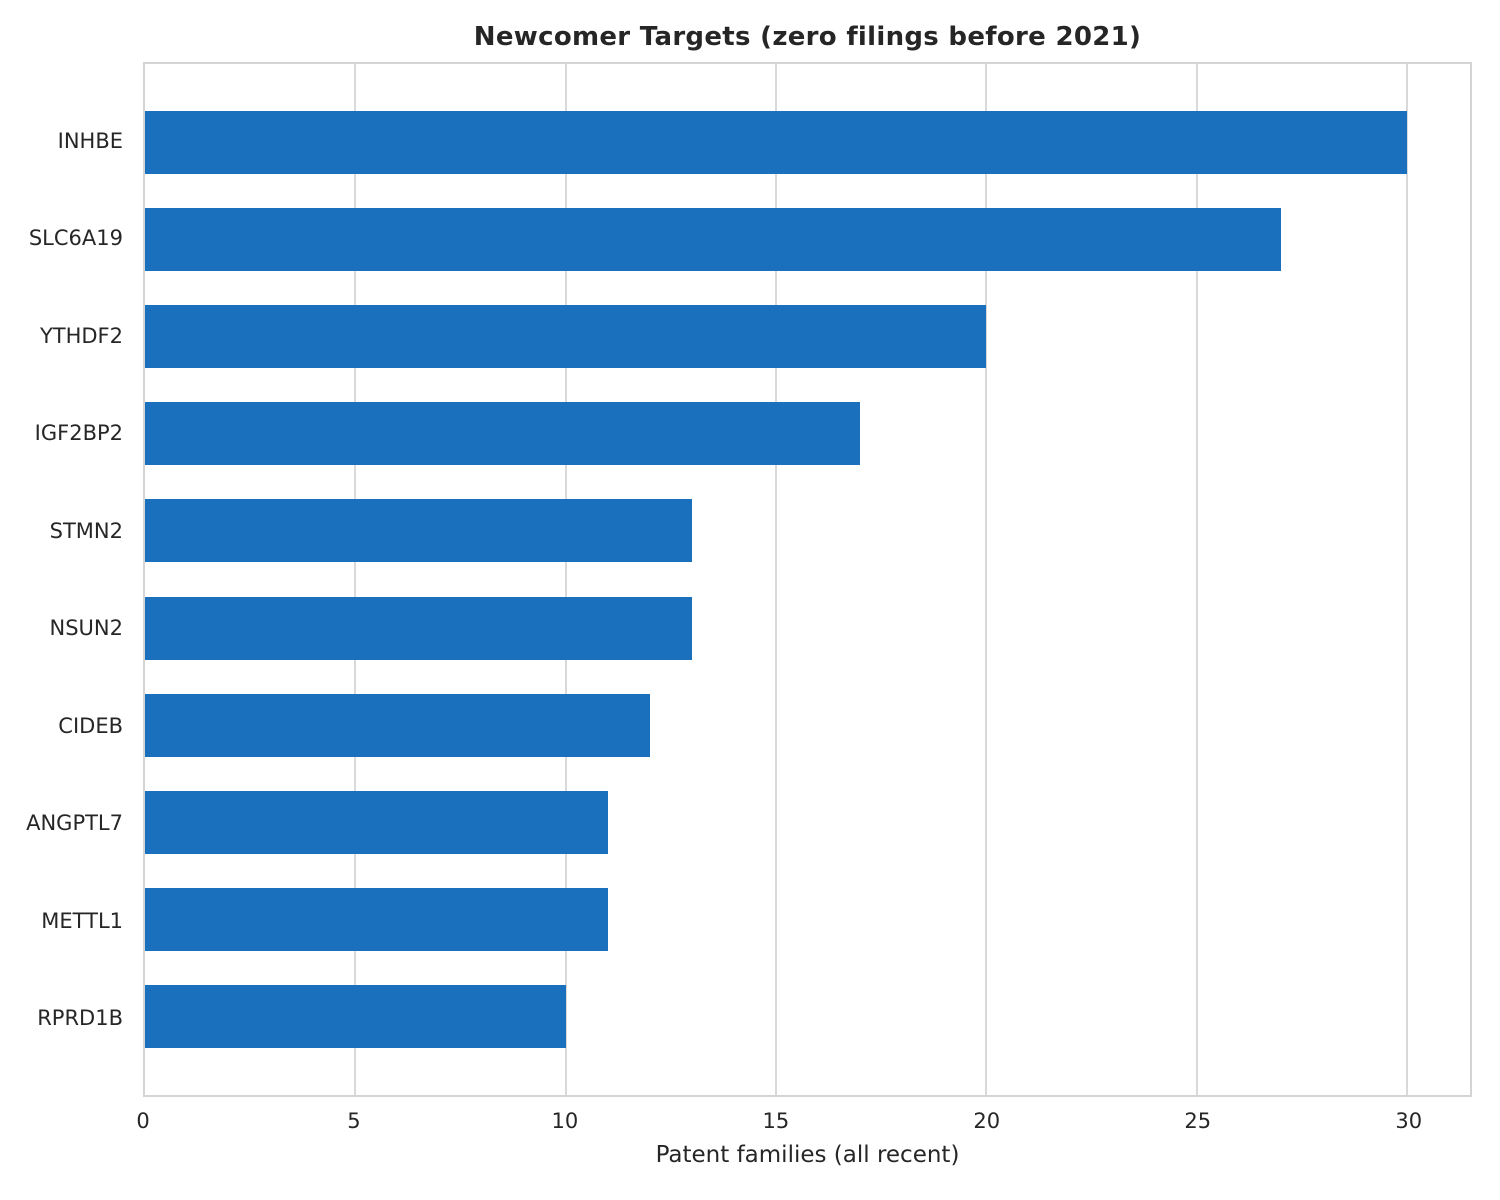 This screenshot has height=1200, width=1500. Describe the element at coordinates (86, 628) in the screenshot. I see `y-tick-label-NSUN2: NSUN2` at that location.